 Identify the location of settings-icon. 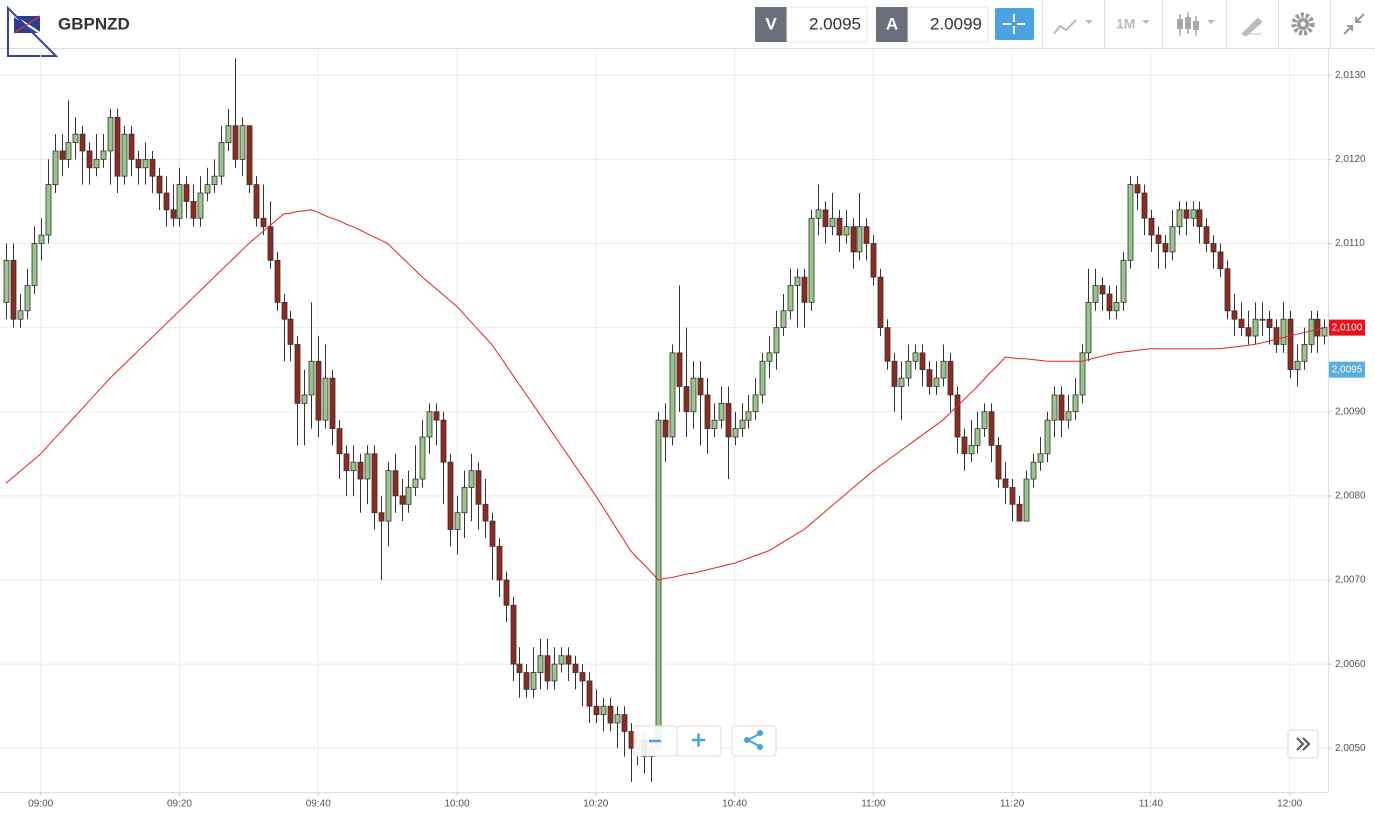
(1303, 24).